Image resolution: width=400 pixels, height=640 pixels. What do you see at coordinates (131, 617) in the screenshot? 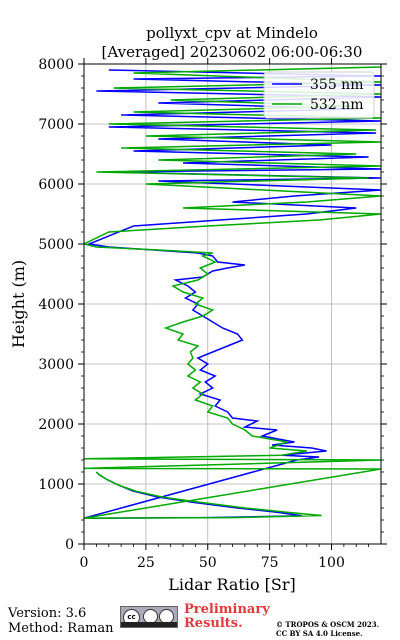
I see `cc-icon: cc` at bounding box center [131, 617].